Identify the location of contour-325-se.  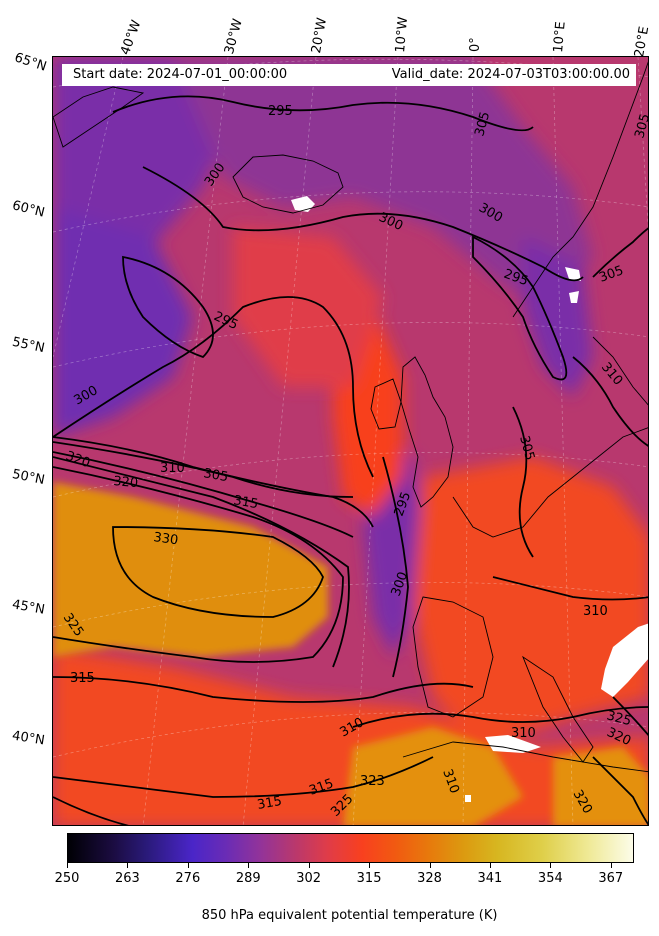
(630, 716).